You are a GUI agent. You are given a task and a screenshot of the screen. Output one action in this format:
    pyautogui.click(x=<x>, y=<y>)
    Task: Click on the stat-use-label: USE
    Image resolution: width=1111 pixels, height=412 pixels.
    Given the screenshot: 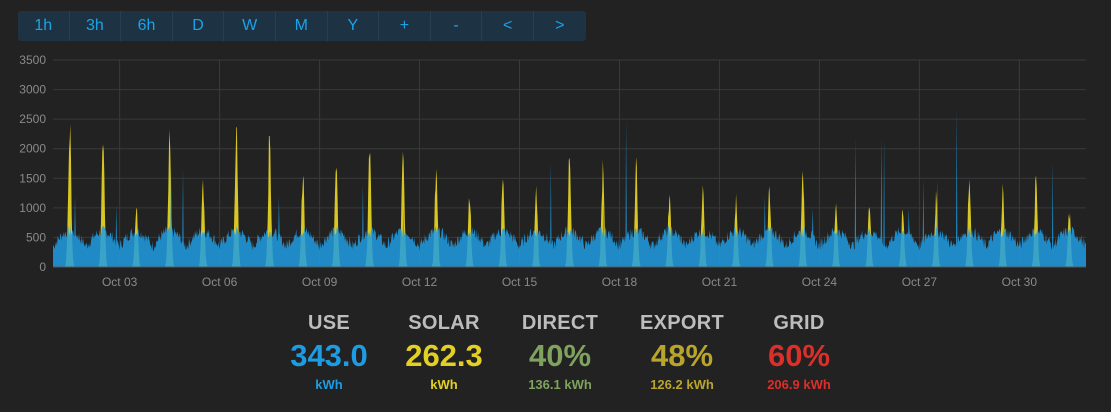 What is the action you would take?
    pyautogui.click(x=329, y=323)
    